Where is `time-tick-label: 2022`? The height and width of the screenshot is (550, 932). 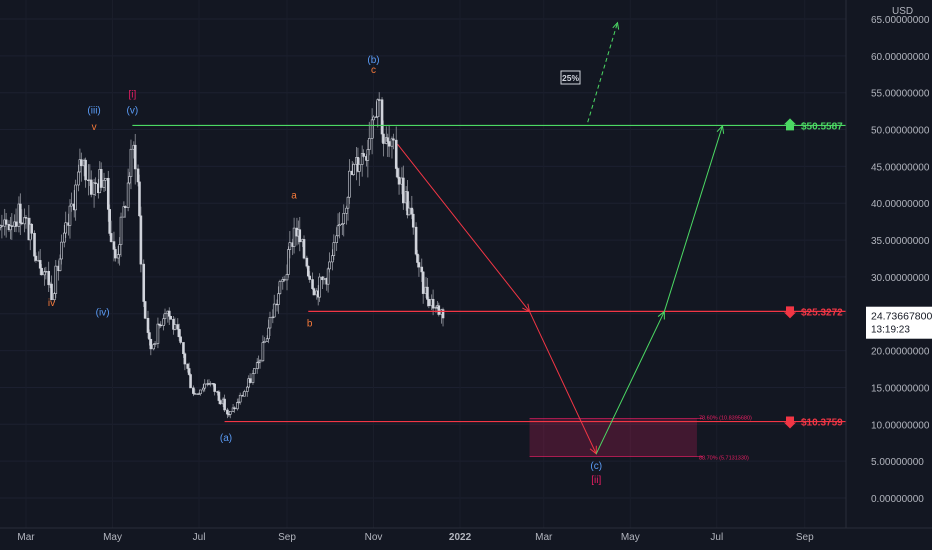
time-tick-label: 2022 is located at coordinates (460, 537).